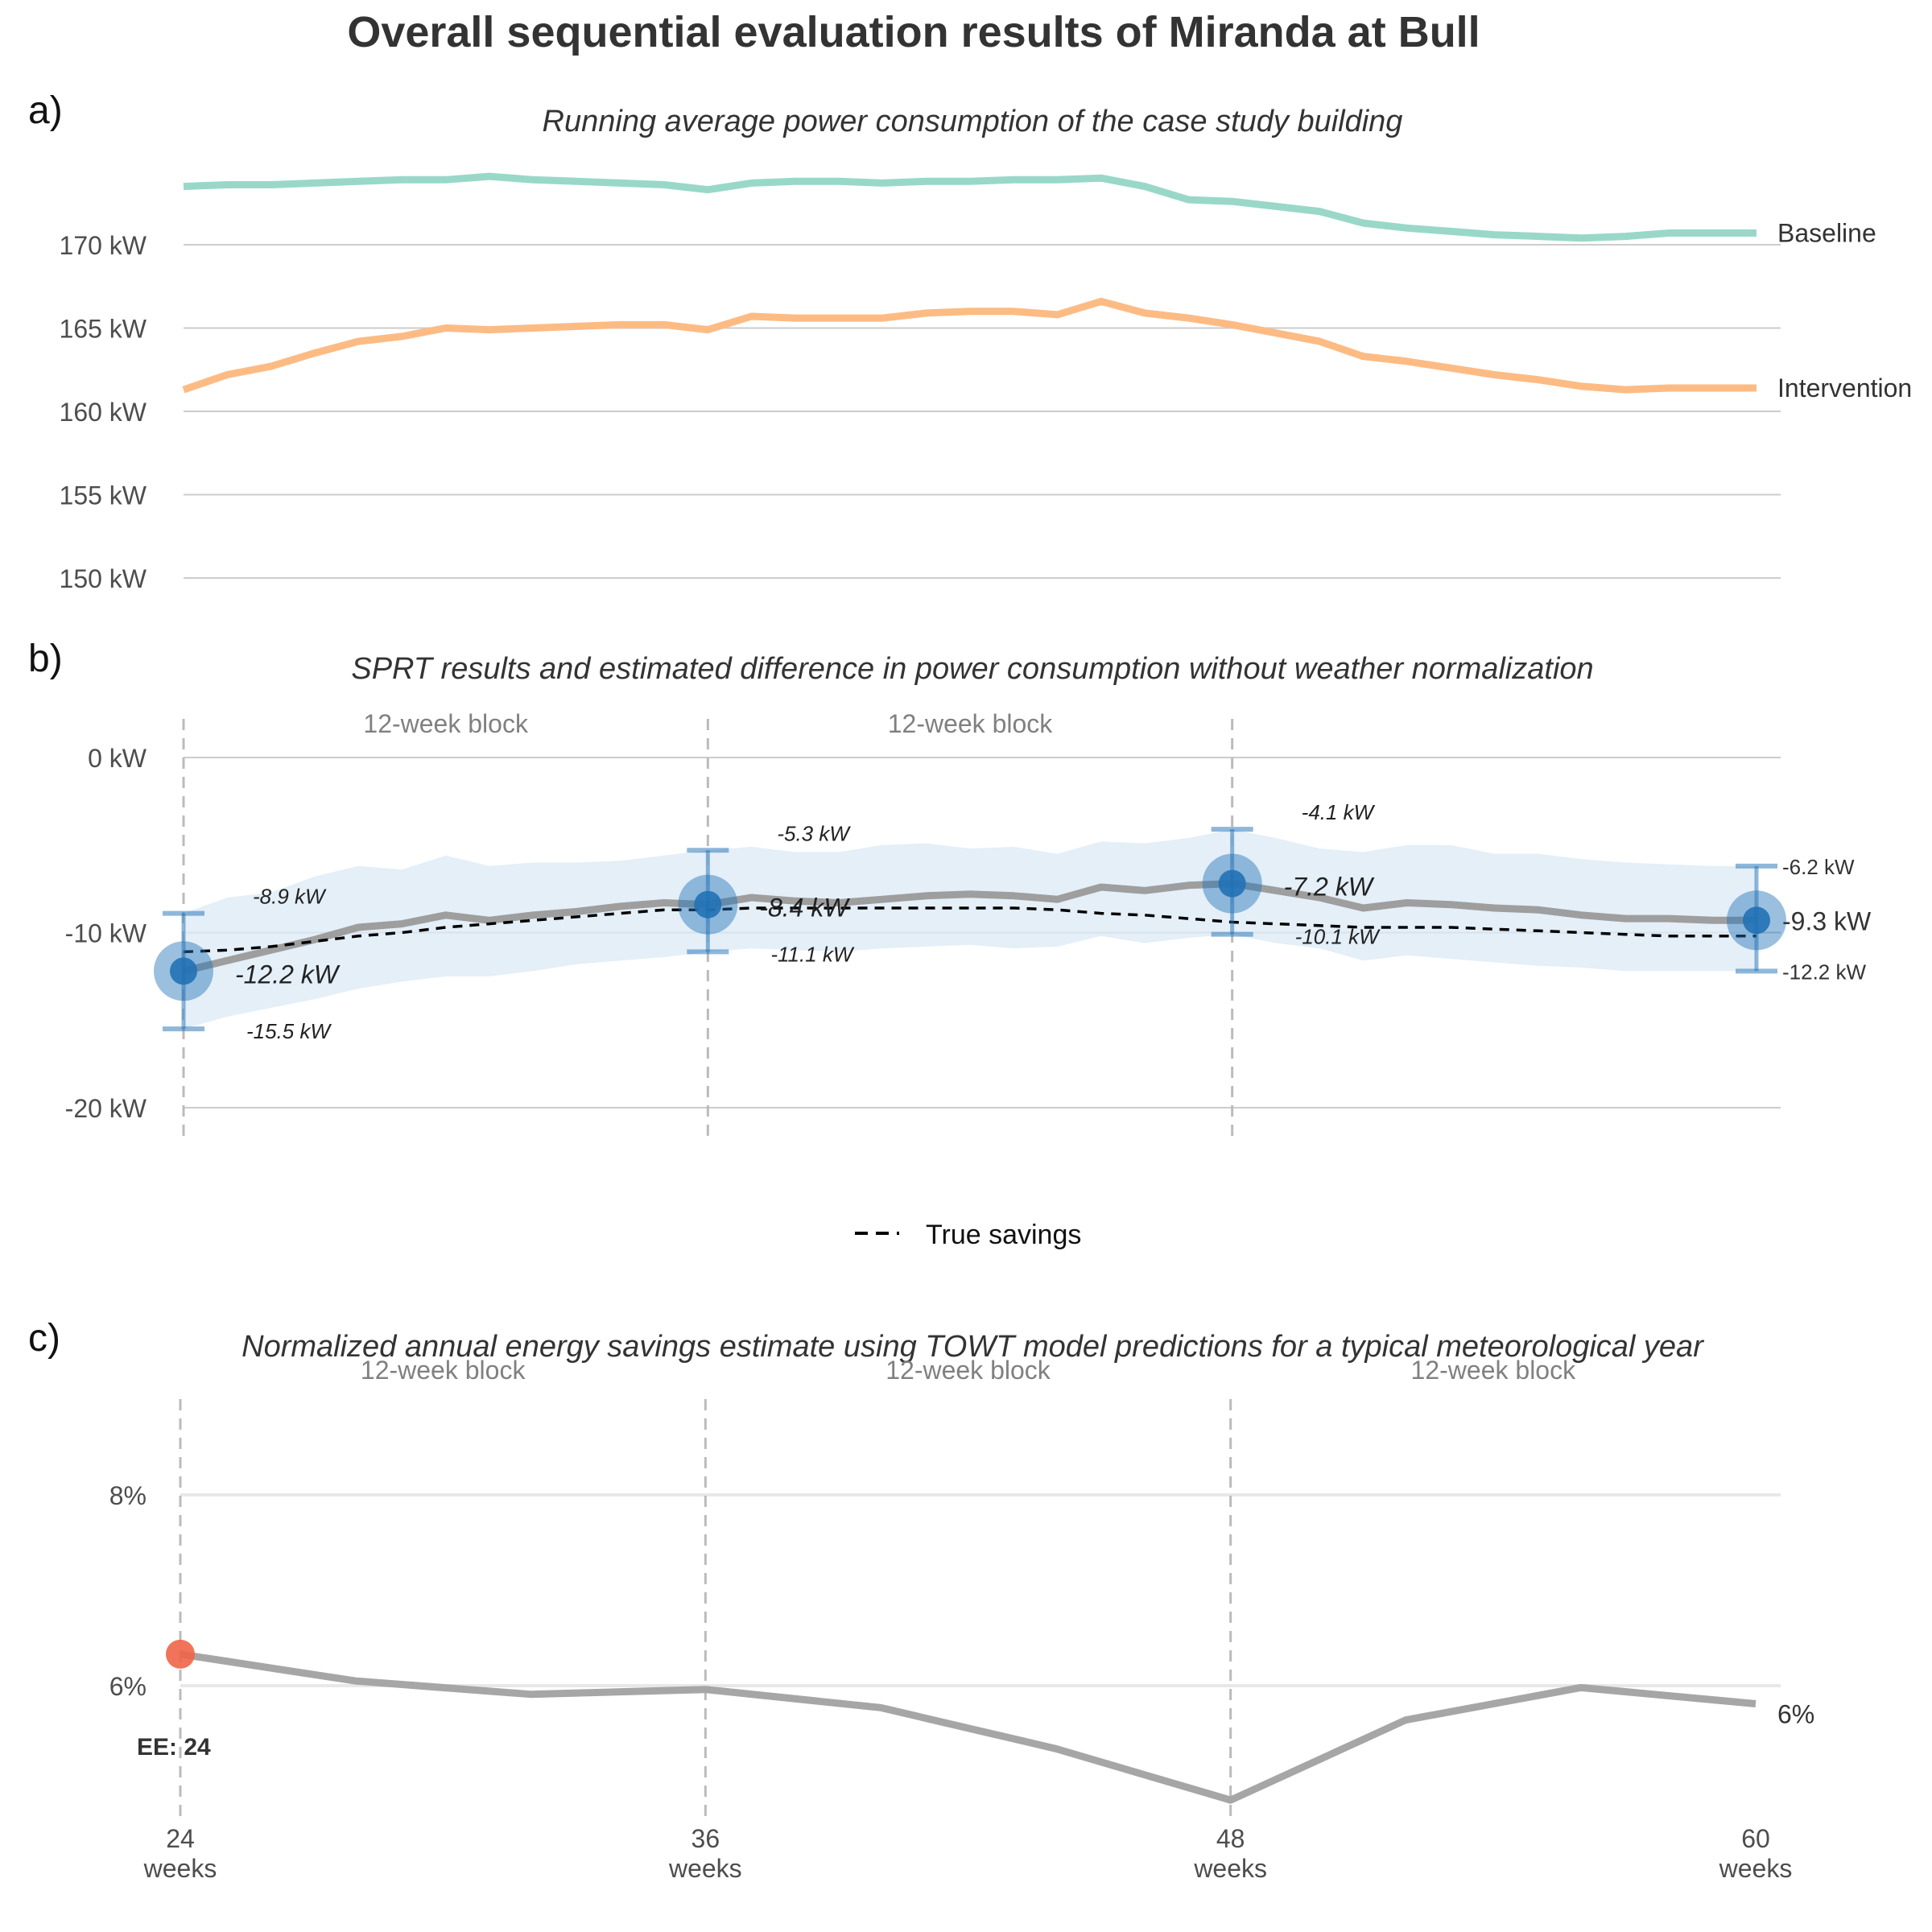 The image size is (1932, 1932). What do you see at coordinates (969, 345) in the screenshot?
I see `series-line-intervention` at bounding box center [969, 345].